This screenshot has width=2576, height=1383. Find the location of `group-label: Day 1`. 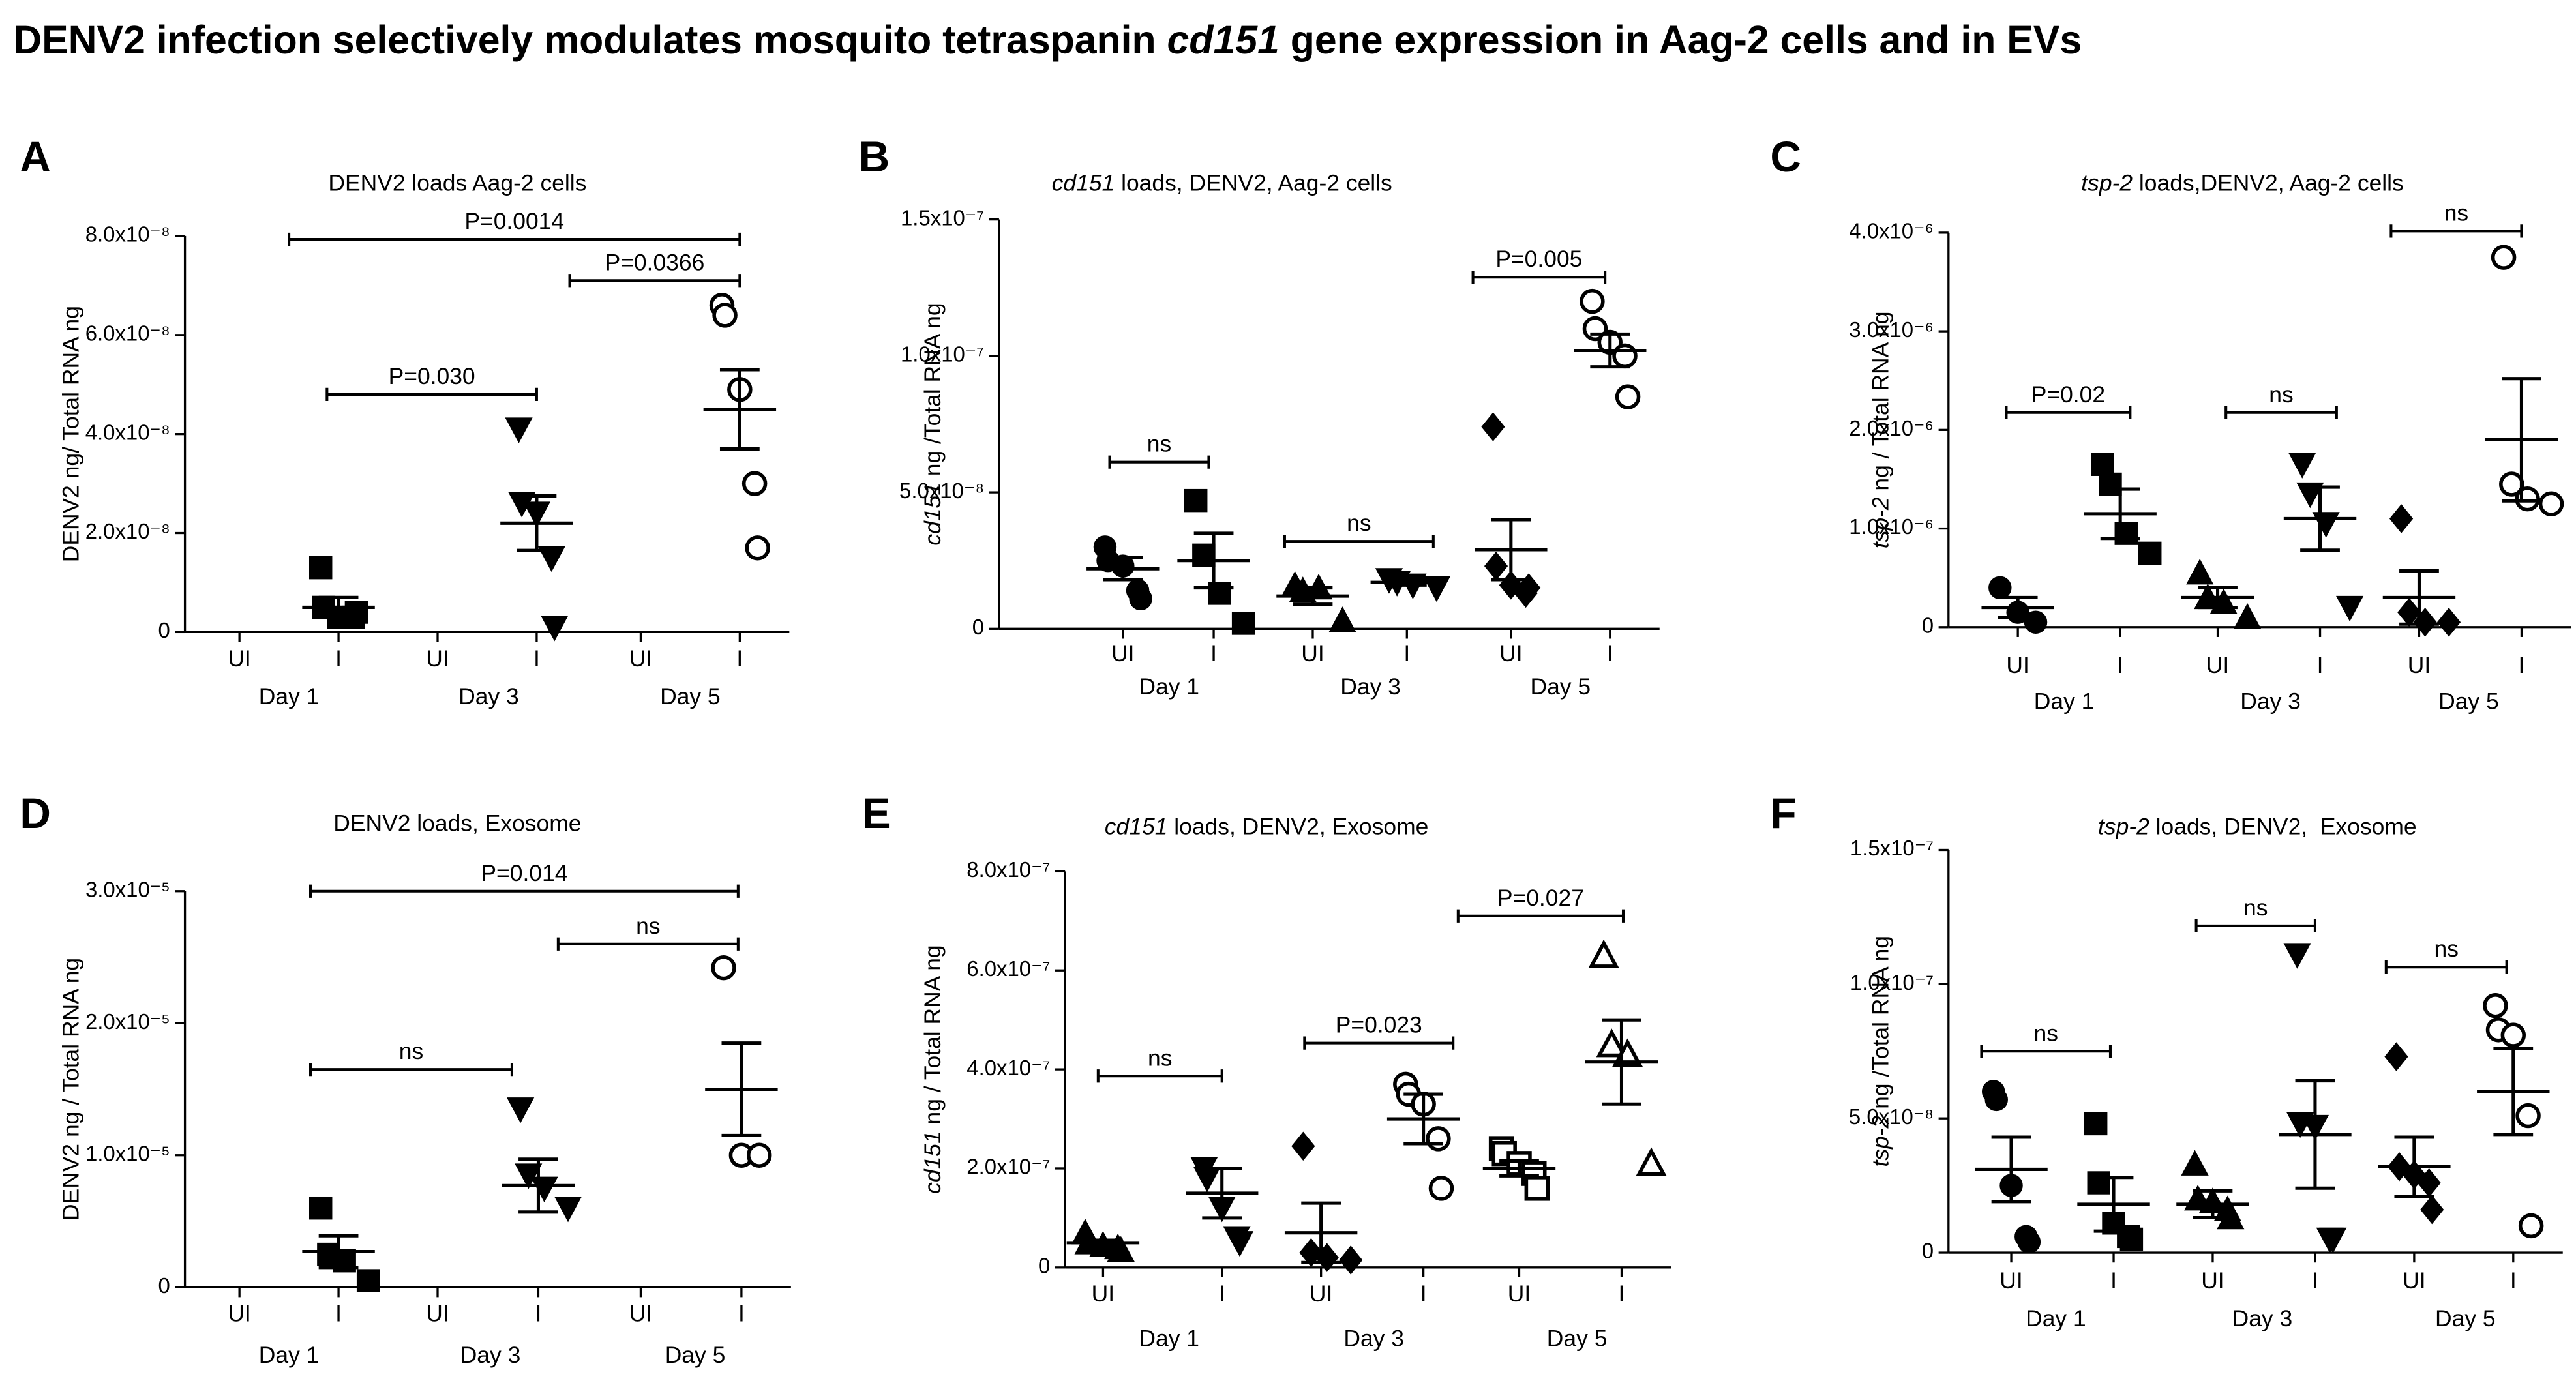

group-label: Day 1 is located at coordinates (1169, 687).